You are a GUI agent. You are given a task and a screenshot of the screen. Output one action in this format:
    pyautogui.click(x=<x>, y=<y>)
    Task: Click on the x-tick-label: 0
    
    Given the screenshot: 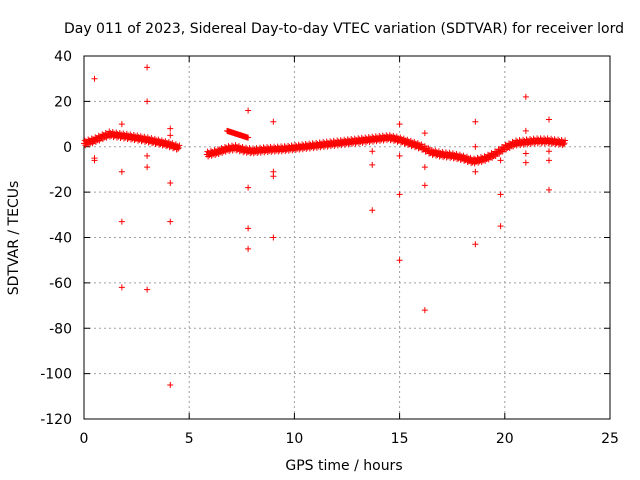 What is the action you would take?
    pyautogui.click(x=84, y=439)
    